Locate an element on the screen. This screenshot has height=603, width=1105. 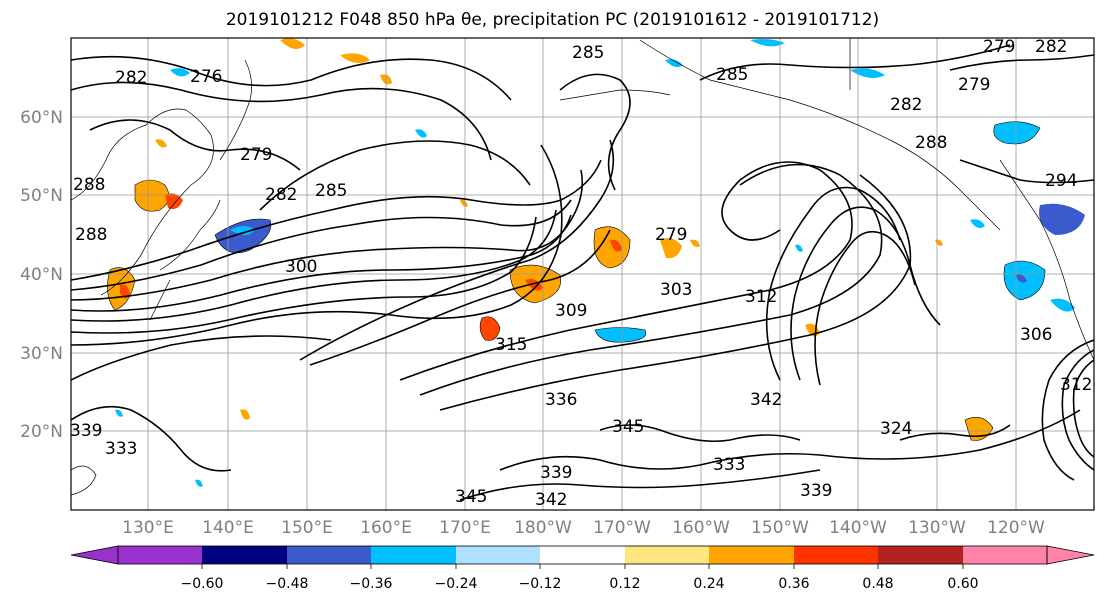
colorbar-tick-label: 0.24 is located at coordinates (708, 584).